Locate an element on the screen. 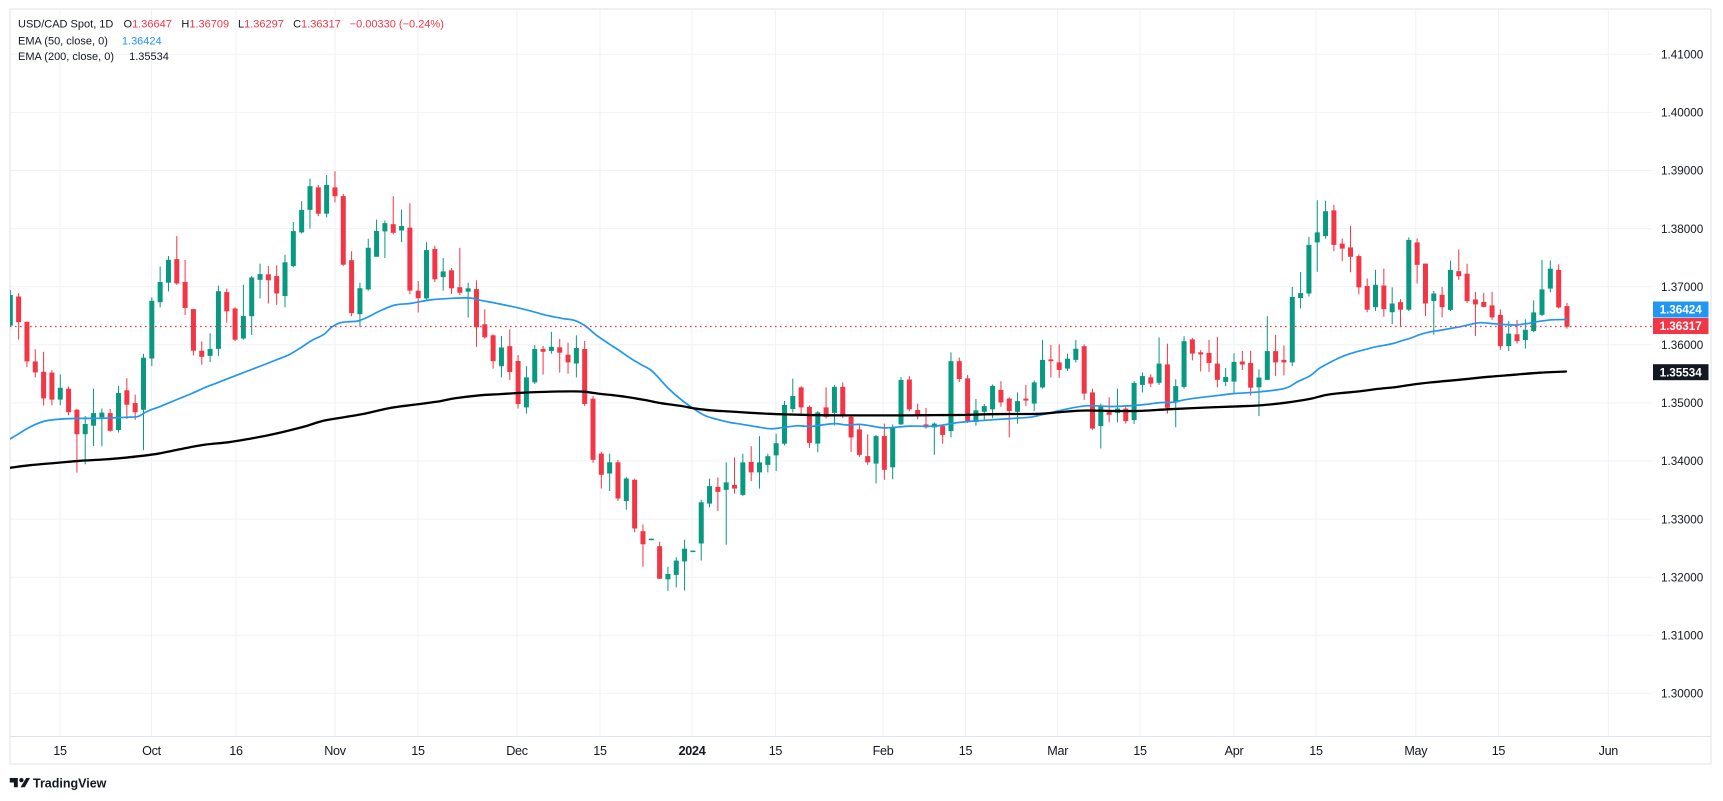 This screenshot has width=1723, height=801. svg-text: Oct is located at coordinates (151, 751).